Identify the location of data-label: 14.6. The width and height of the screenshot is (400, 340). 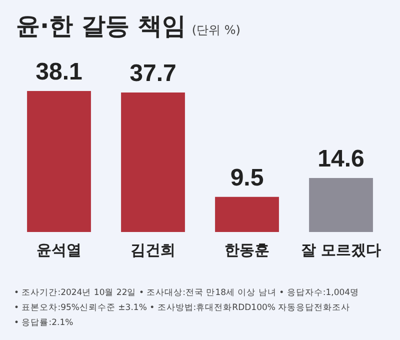
(341, 159).